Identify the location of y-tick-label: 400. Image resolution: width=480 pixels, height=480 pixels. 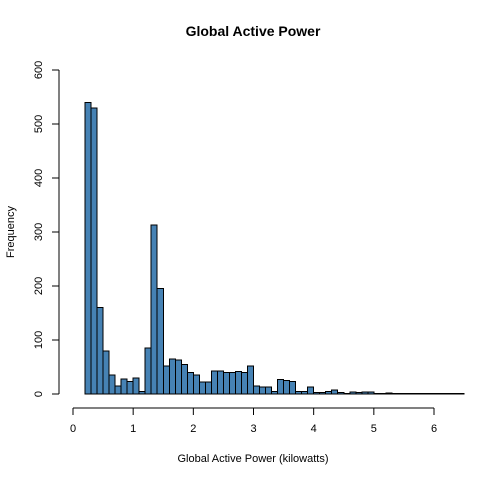
(39, 178).